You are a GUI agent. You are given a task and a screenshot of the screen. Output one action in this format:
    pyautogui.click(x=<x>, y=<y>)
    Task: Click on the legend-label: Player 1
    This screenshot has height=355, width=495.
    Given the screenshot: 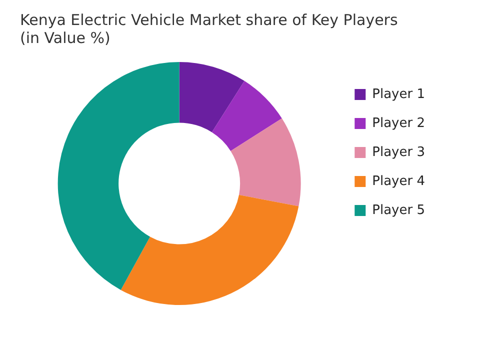 What is the action you would take?
    pyautogui.click(x=398, y=94)
    